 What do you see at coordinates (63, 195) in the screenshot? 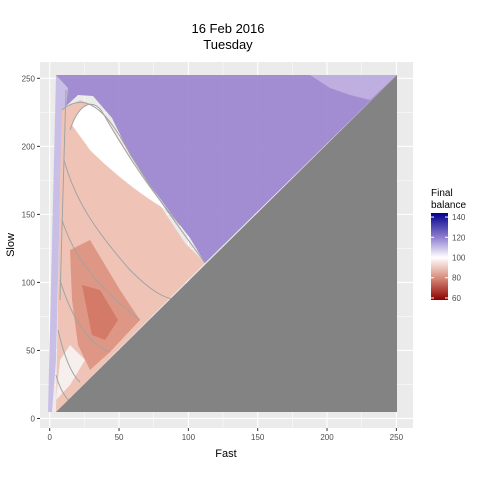
I see `contour-fringe` at bounding box center [63, 195].